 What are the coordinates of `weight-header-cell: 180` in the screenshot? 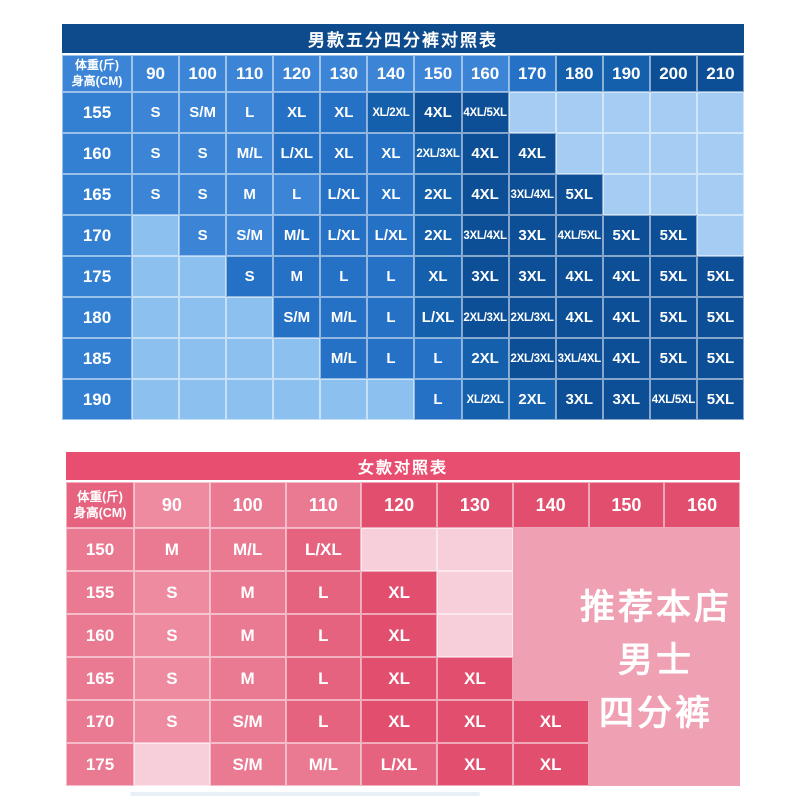 It's located at (579, 73).